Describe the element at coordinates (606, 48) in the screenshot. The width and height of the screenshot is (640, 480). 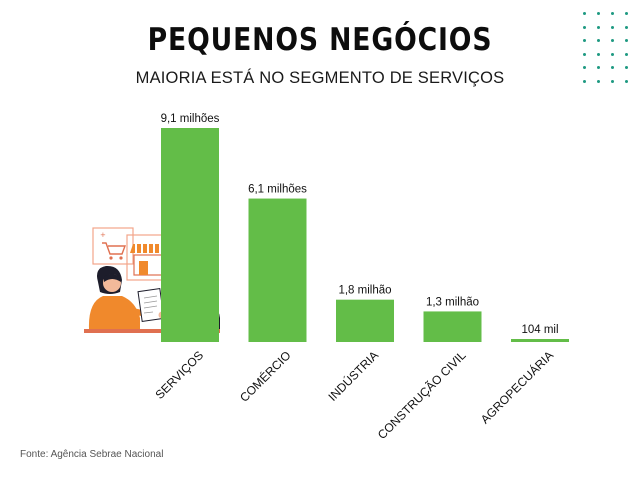
I see `decorative-dots` at that location.